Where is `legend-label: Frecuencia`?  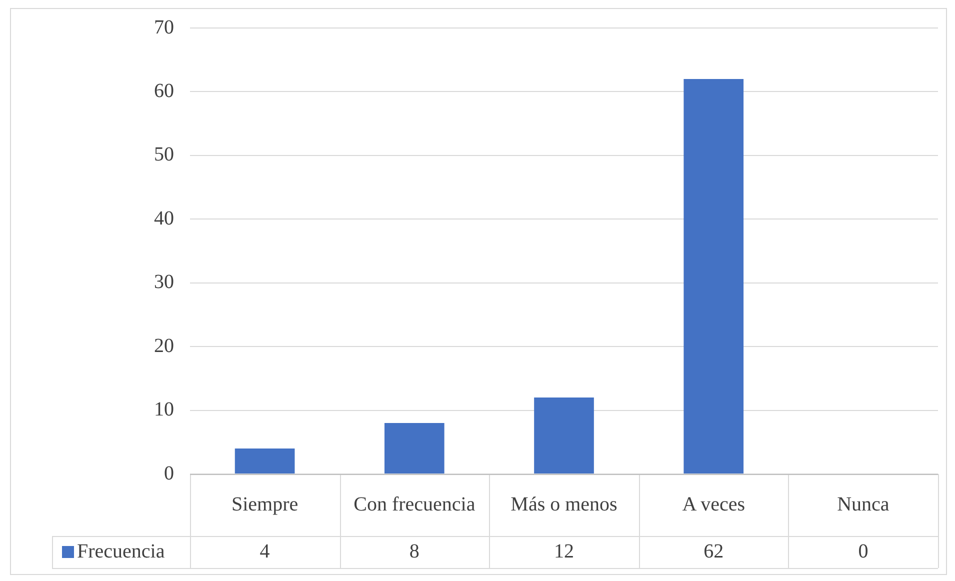 legend-label: Frecuencia is located at coordinates (121, 551).